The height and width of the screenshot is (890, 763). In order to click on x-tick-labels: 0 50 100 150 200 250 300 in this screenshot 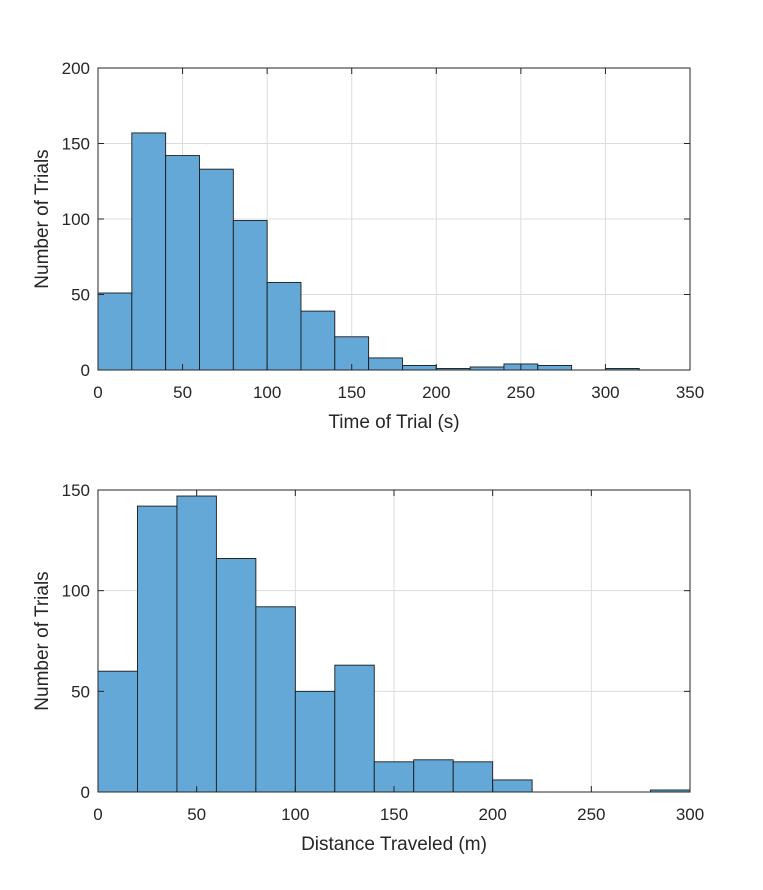, I will do `click(398, 814)`.